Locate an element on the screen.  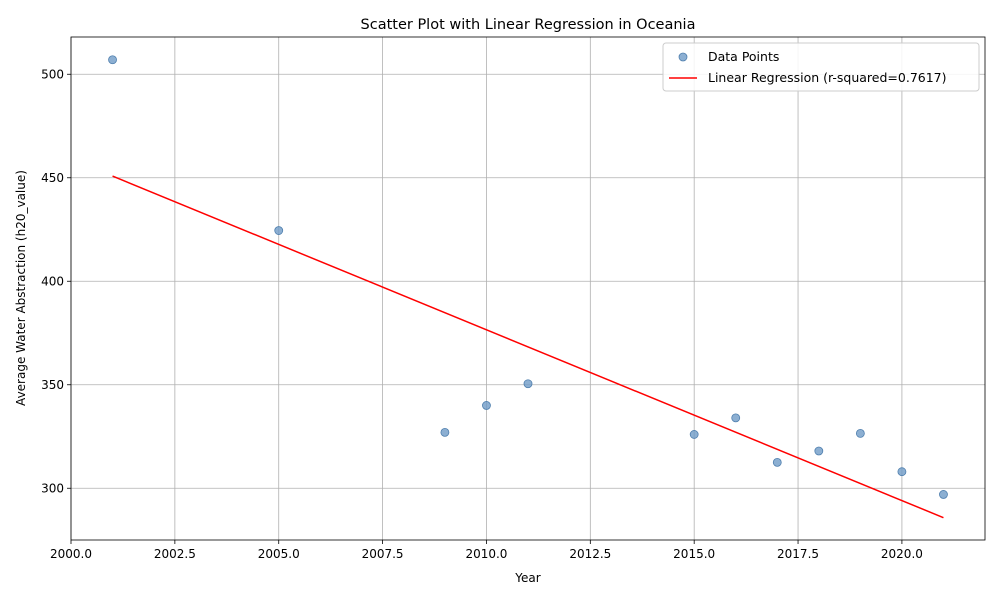
x-tick-label: 2020.0 is located at coordinates (902, 554).